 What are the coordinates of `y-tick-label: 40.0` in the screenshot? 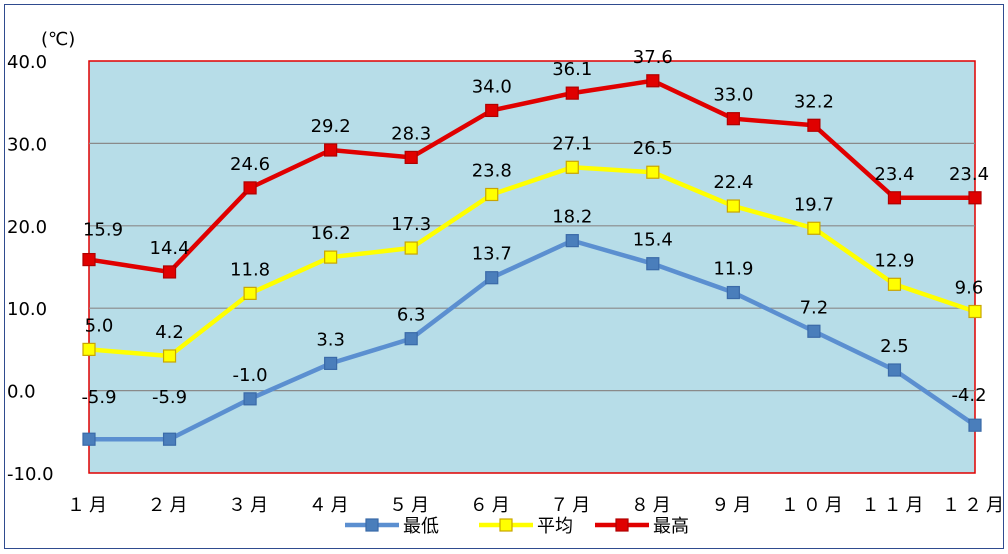 It's located at (27, 62).